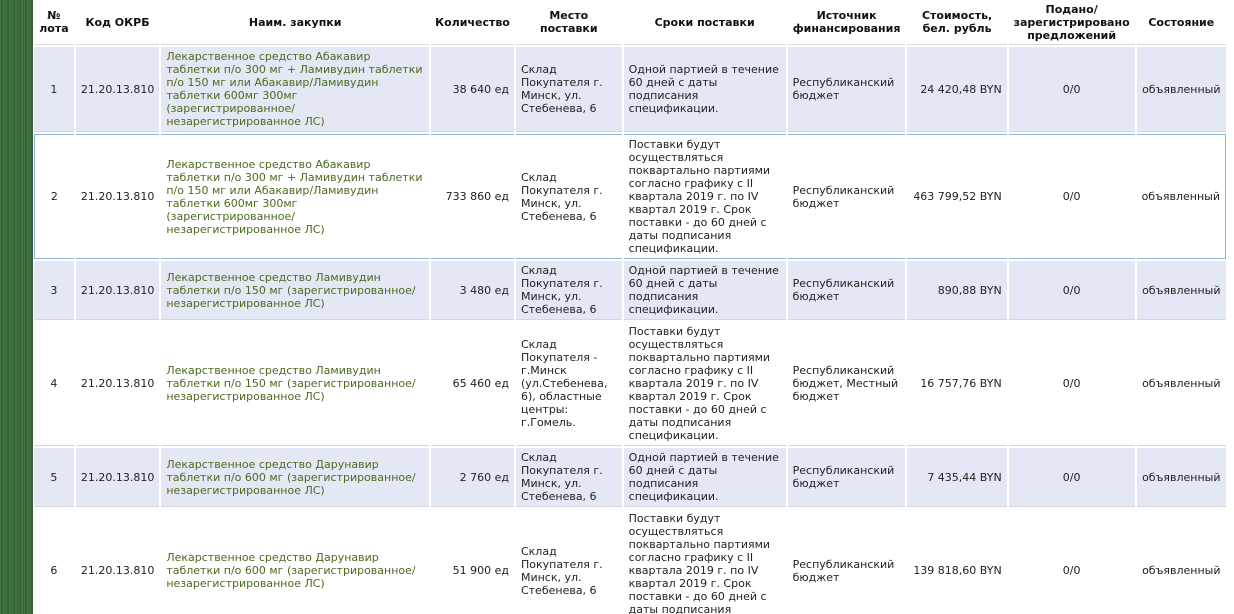 Image resolution: width=1234 pixels, height=614 pixels. I want to click on col-header-terms: Сроки поставки, so click(704, 22).